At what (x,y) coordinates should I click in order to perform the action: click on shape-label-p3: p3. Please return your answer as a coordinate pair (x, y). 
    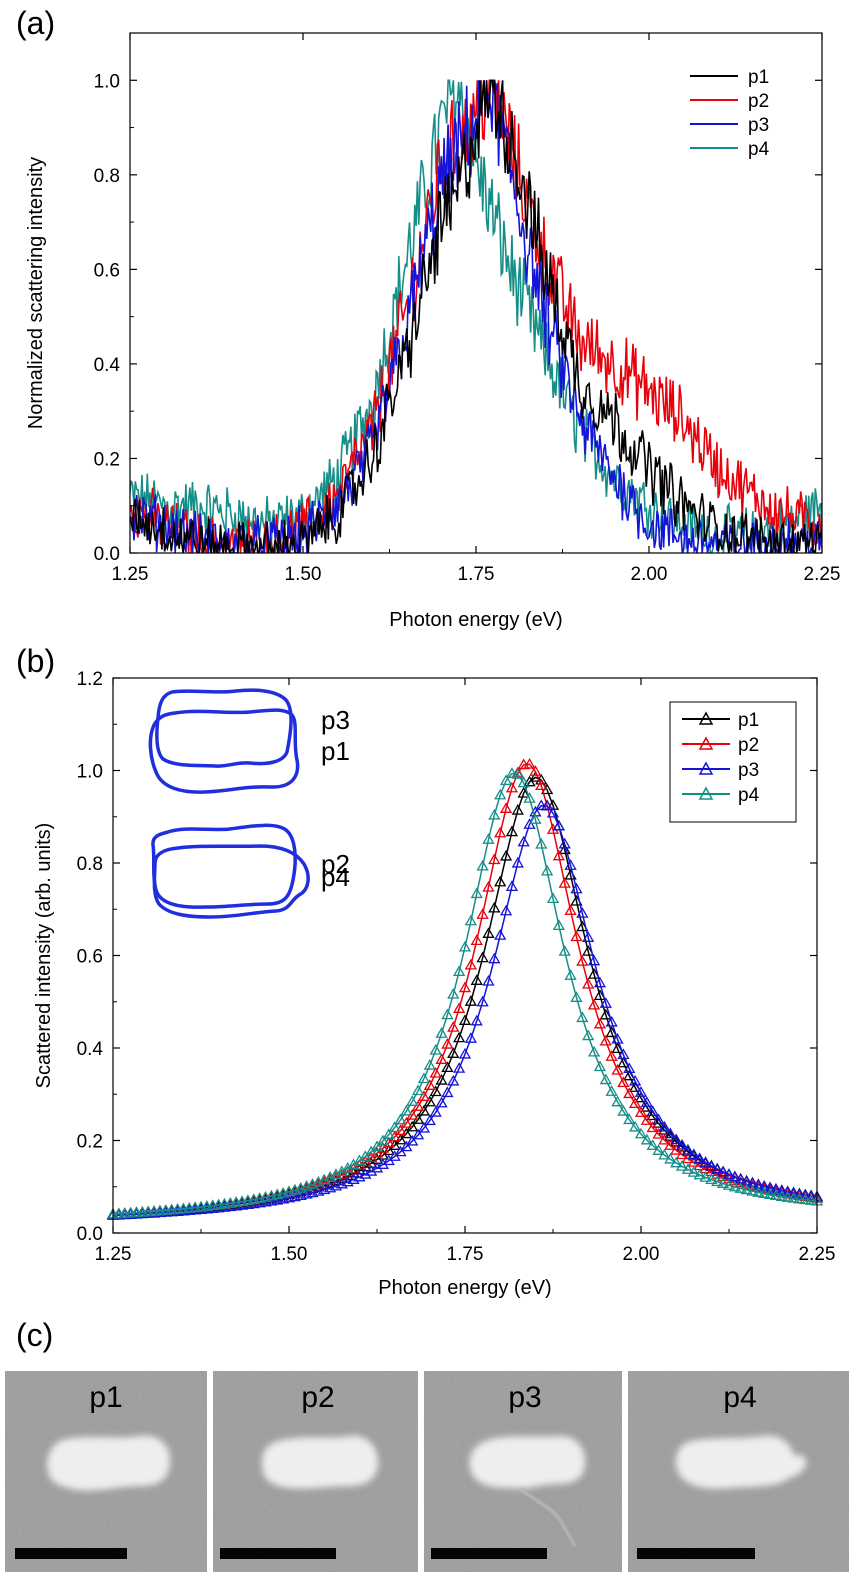
    Looking at the image, I should click on (335, 720).